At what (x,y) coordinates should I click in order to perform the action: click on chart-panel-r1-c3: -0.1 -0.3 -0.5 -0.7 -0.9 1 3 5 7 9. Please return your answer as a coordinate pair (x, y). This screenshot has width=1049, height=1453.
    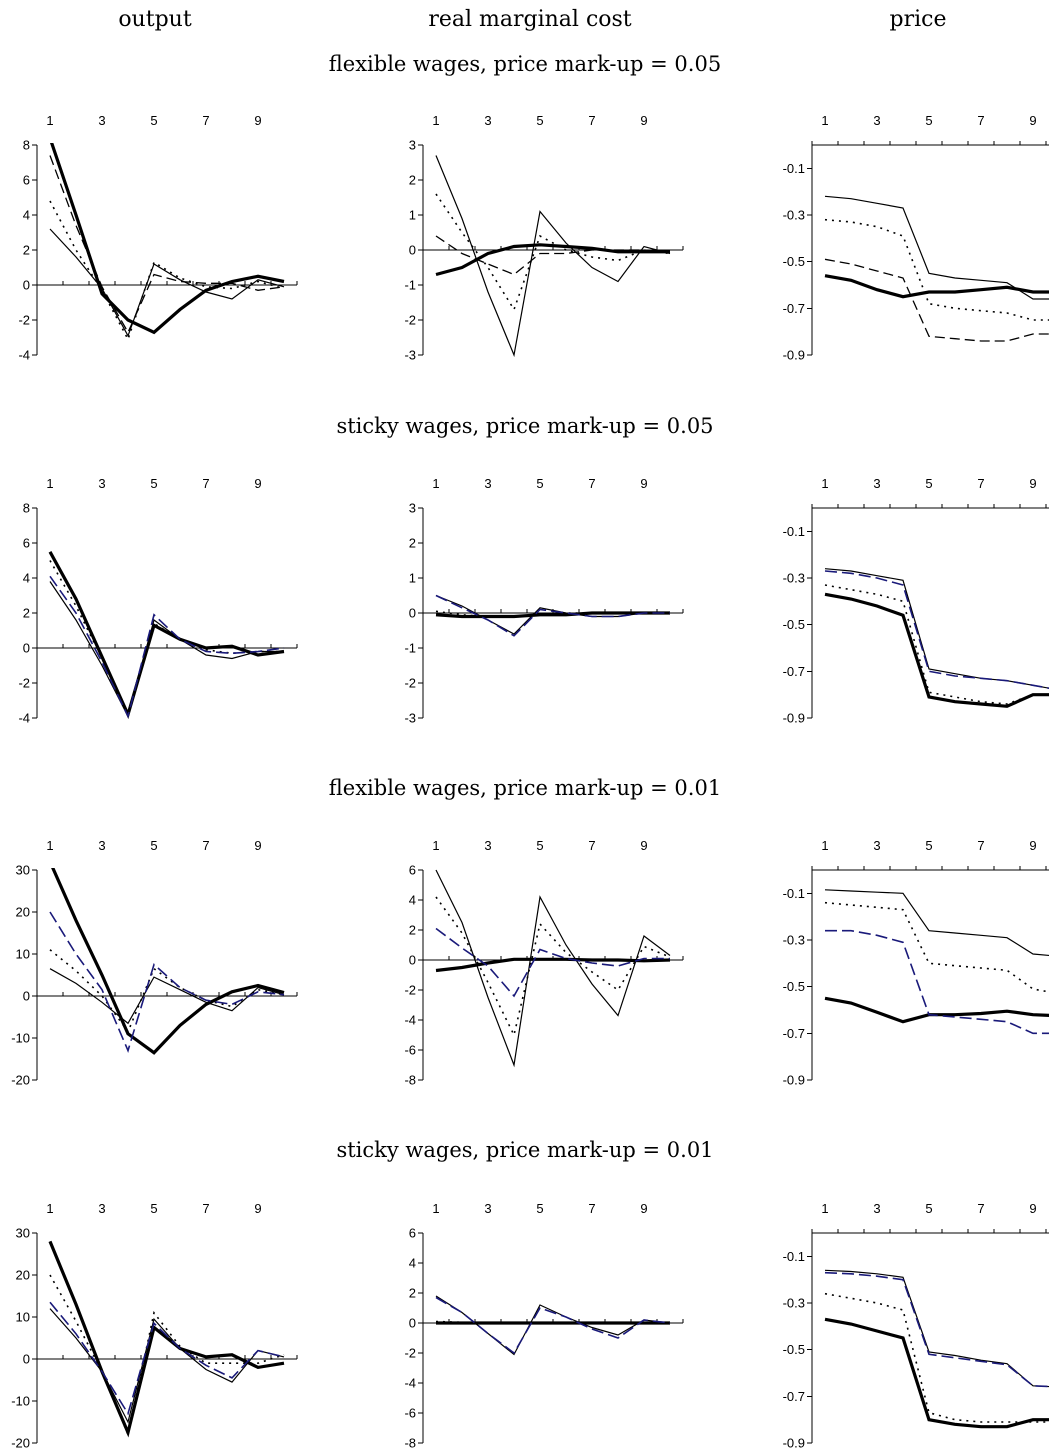
    Looking at the image, I should click on (916, 238).